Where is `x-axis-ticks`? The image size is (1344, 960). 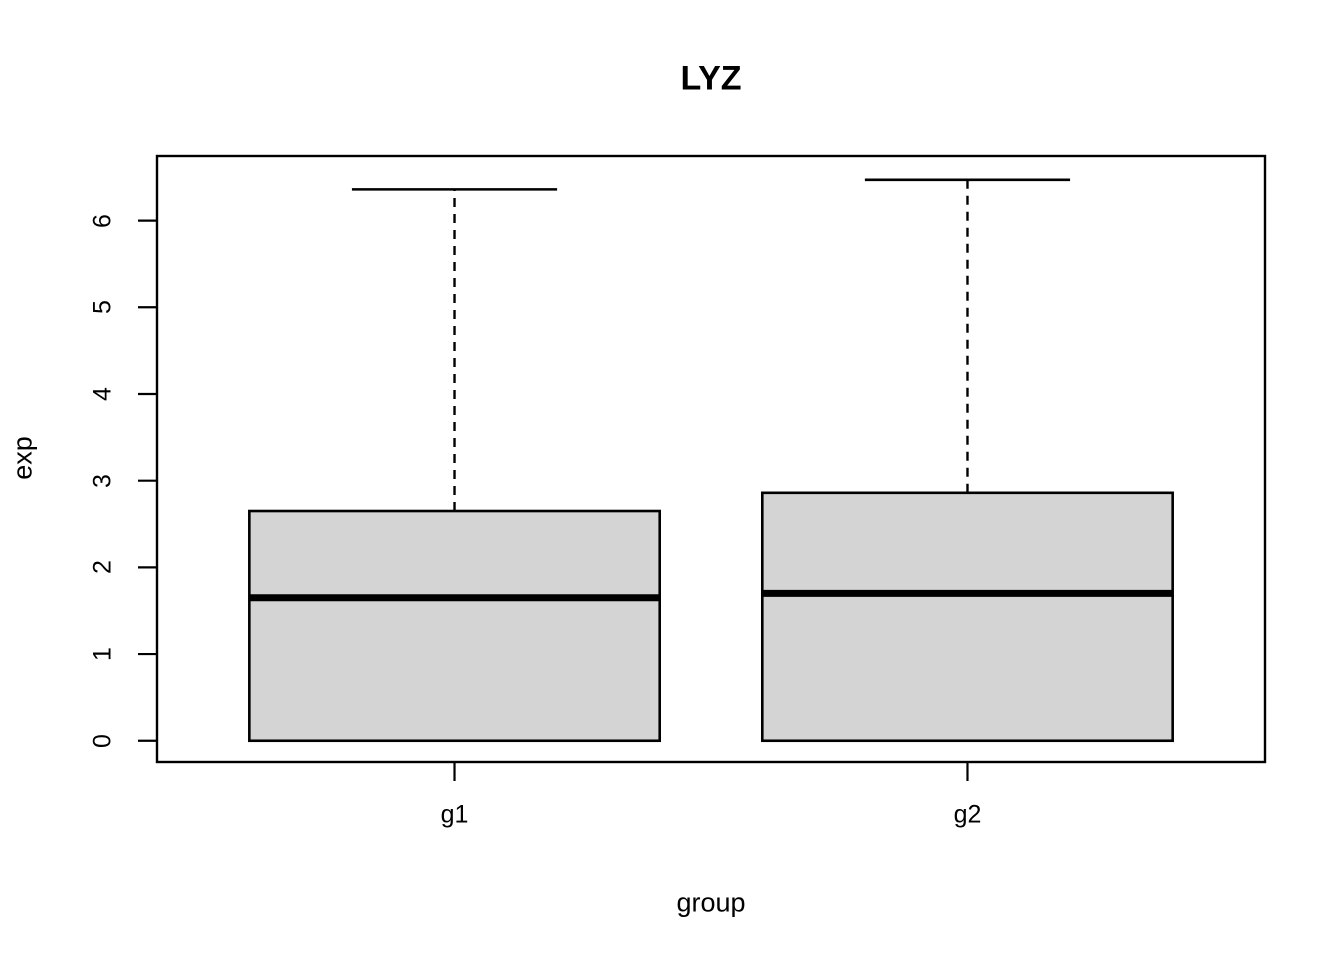
x-axis-ticks is located at coordinates (711, 771).